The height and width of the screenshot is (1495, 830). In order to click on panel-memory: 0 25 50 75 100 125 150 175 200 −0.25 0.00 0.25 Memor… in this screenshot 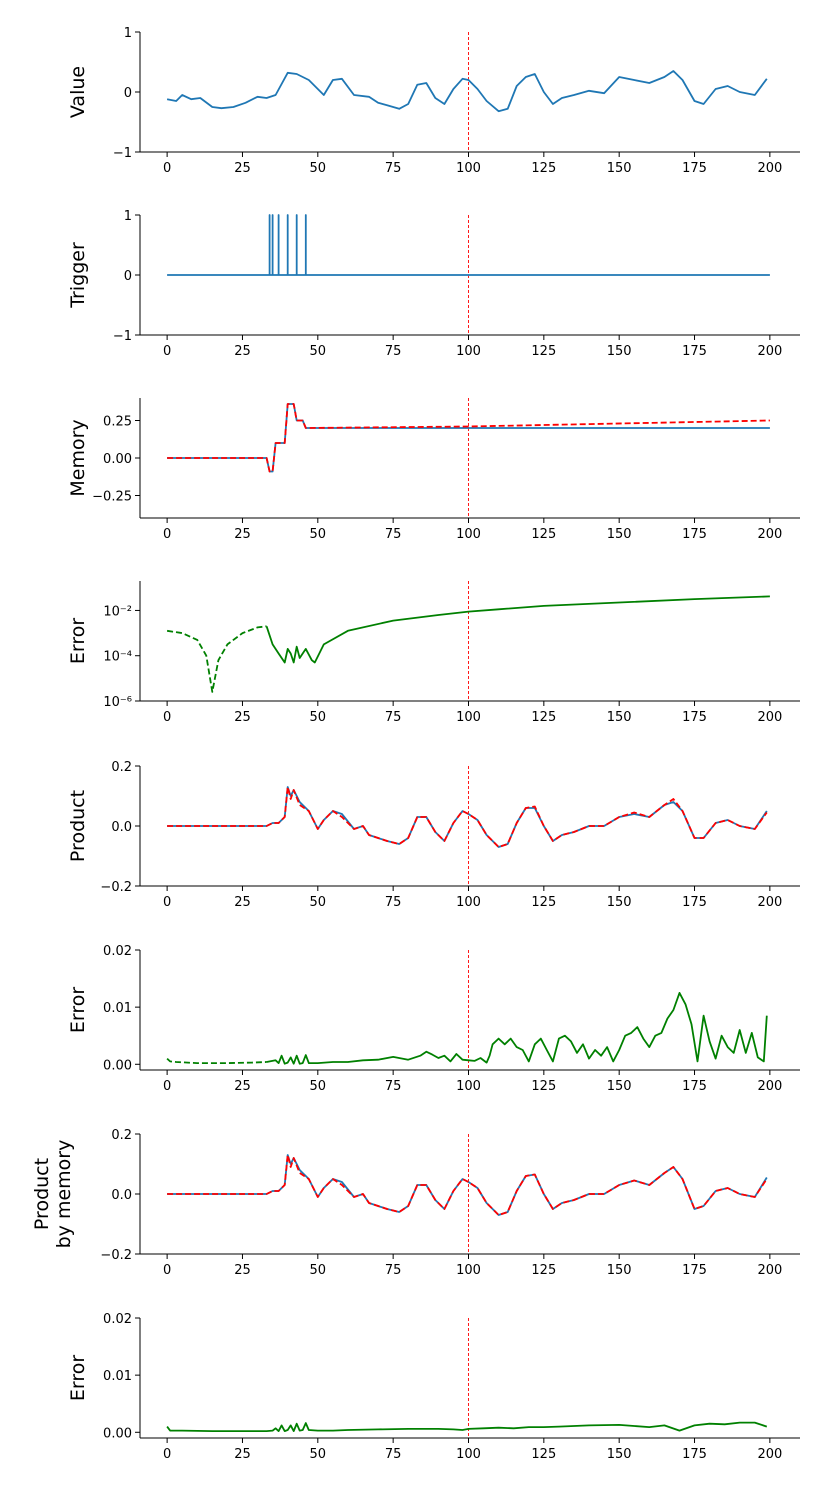, I will do `click(433, 470)`.